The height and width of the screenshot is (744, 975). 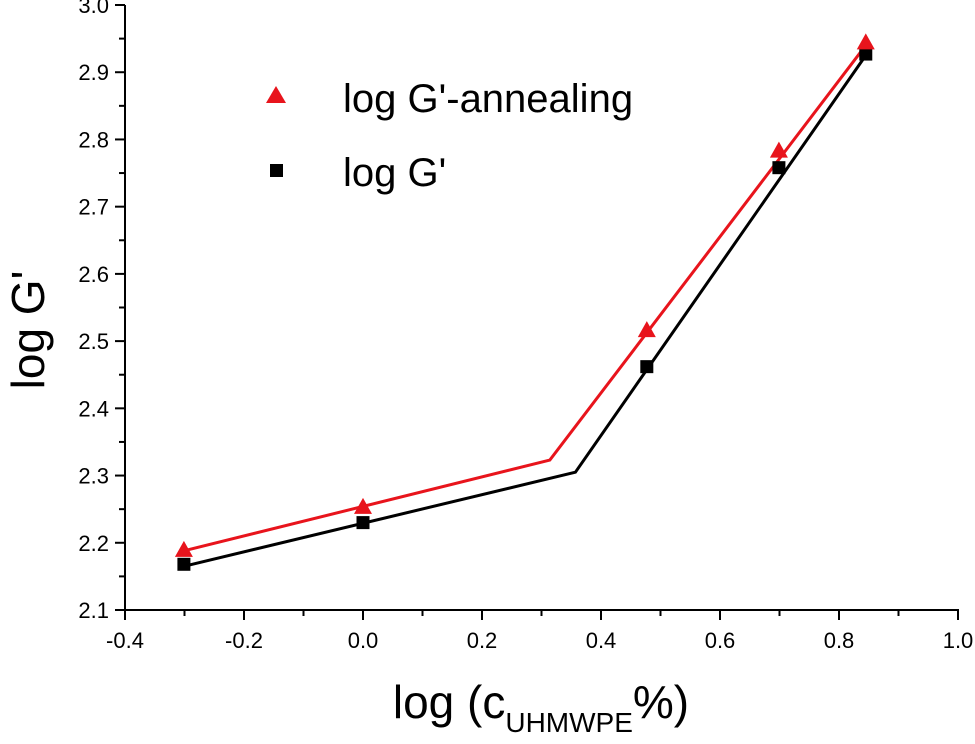 What do you see at coordinates (93, 139) in the screenshot?
I see `y-tick-label: 2.8` at bounding box center [93, 139].